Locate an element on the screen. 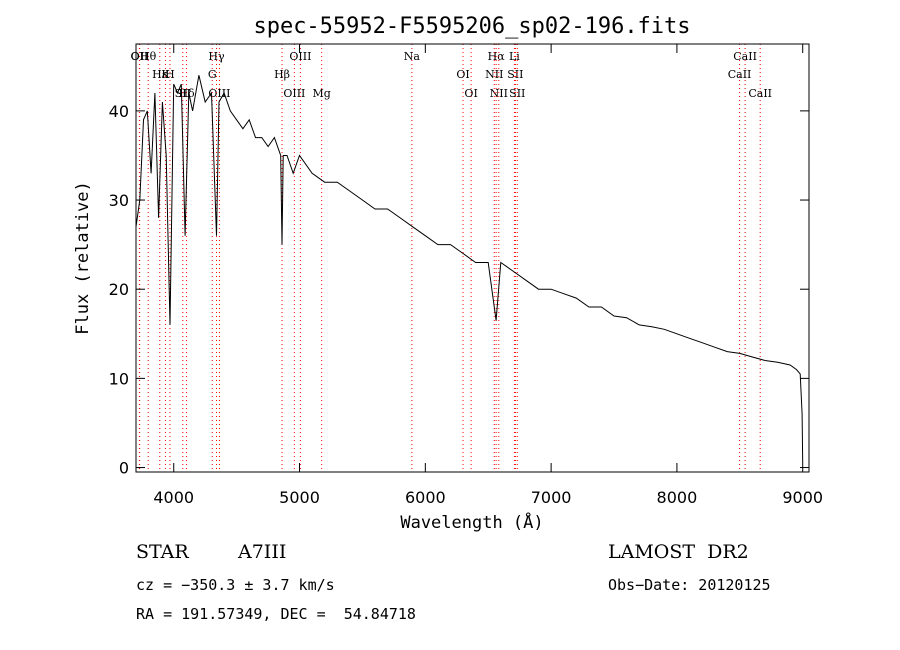 The width and height of the screenshot is (900, 650). x-tick-label: 9000 is located at coordinates (802, 497).